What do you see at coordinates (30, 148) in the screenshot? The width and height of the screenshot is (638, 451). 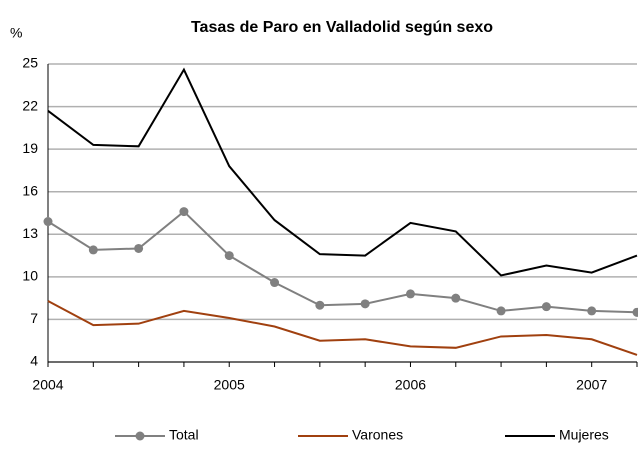 I see `y-tick-label: 19` at bounding box center [30, 148].